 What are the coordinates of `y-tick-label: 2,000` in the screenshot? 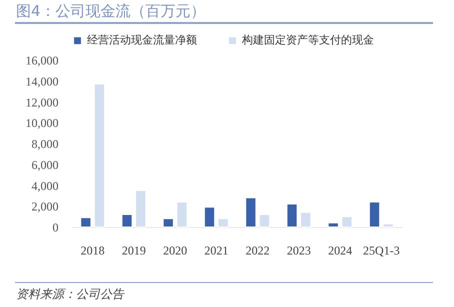 It's located at (45, 207).